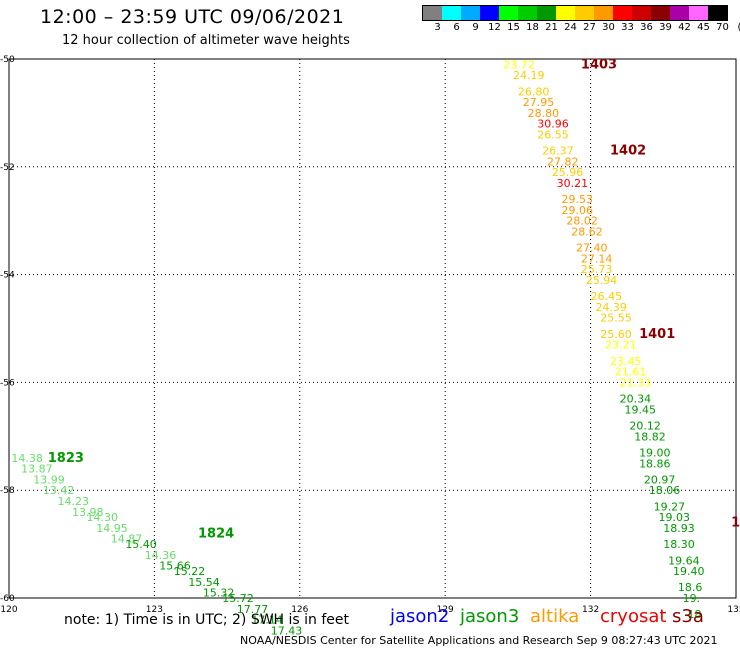 This screenshot has height=650, width=740. I want to click on wave-height-value: 18.30, so click(679, 544).